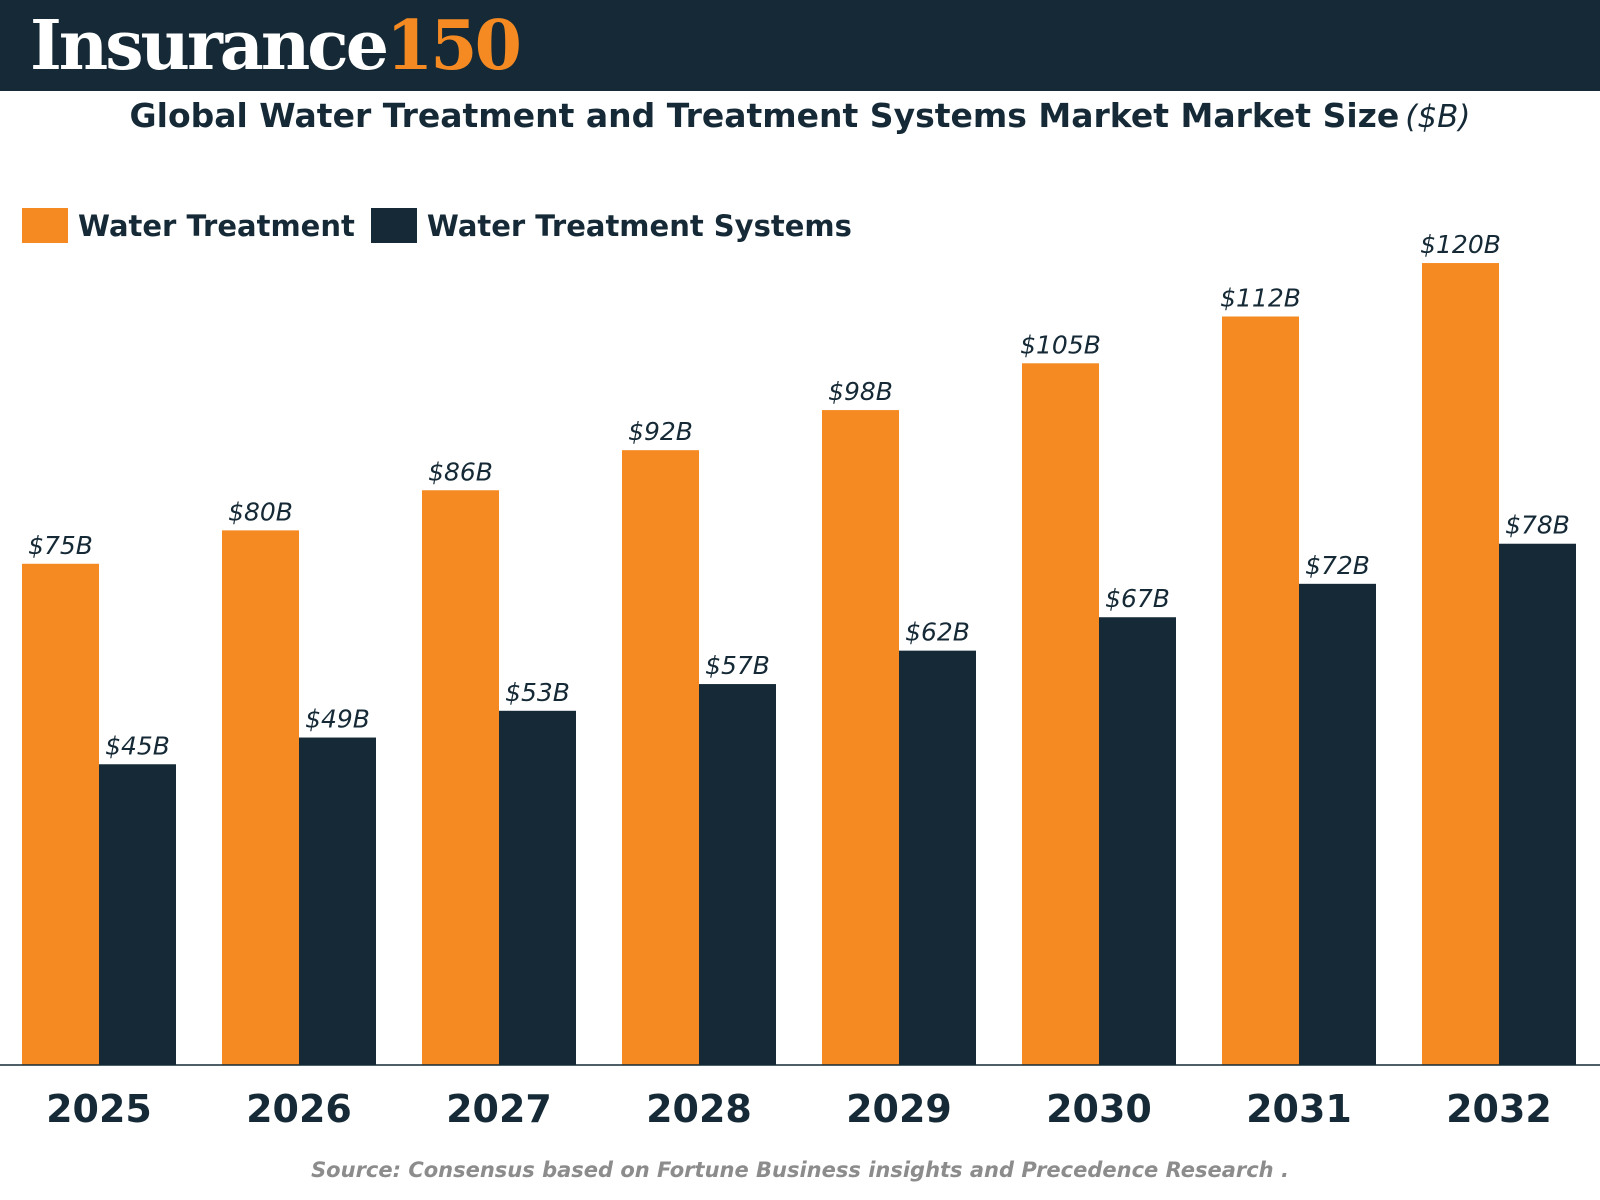  I want to click on bar-water-treatment-2029, so click(860, 737).